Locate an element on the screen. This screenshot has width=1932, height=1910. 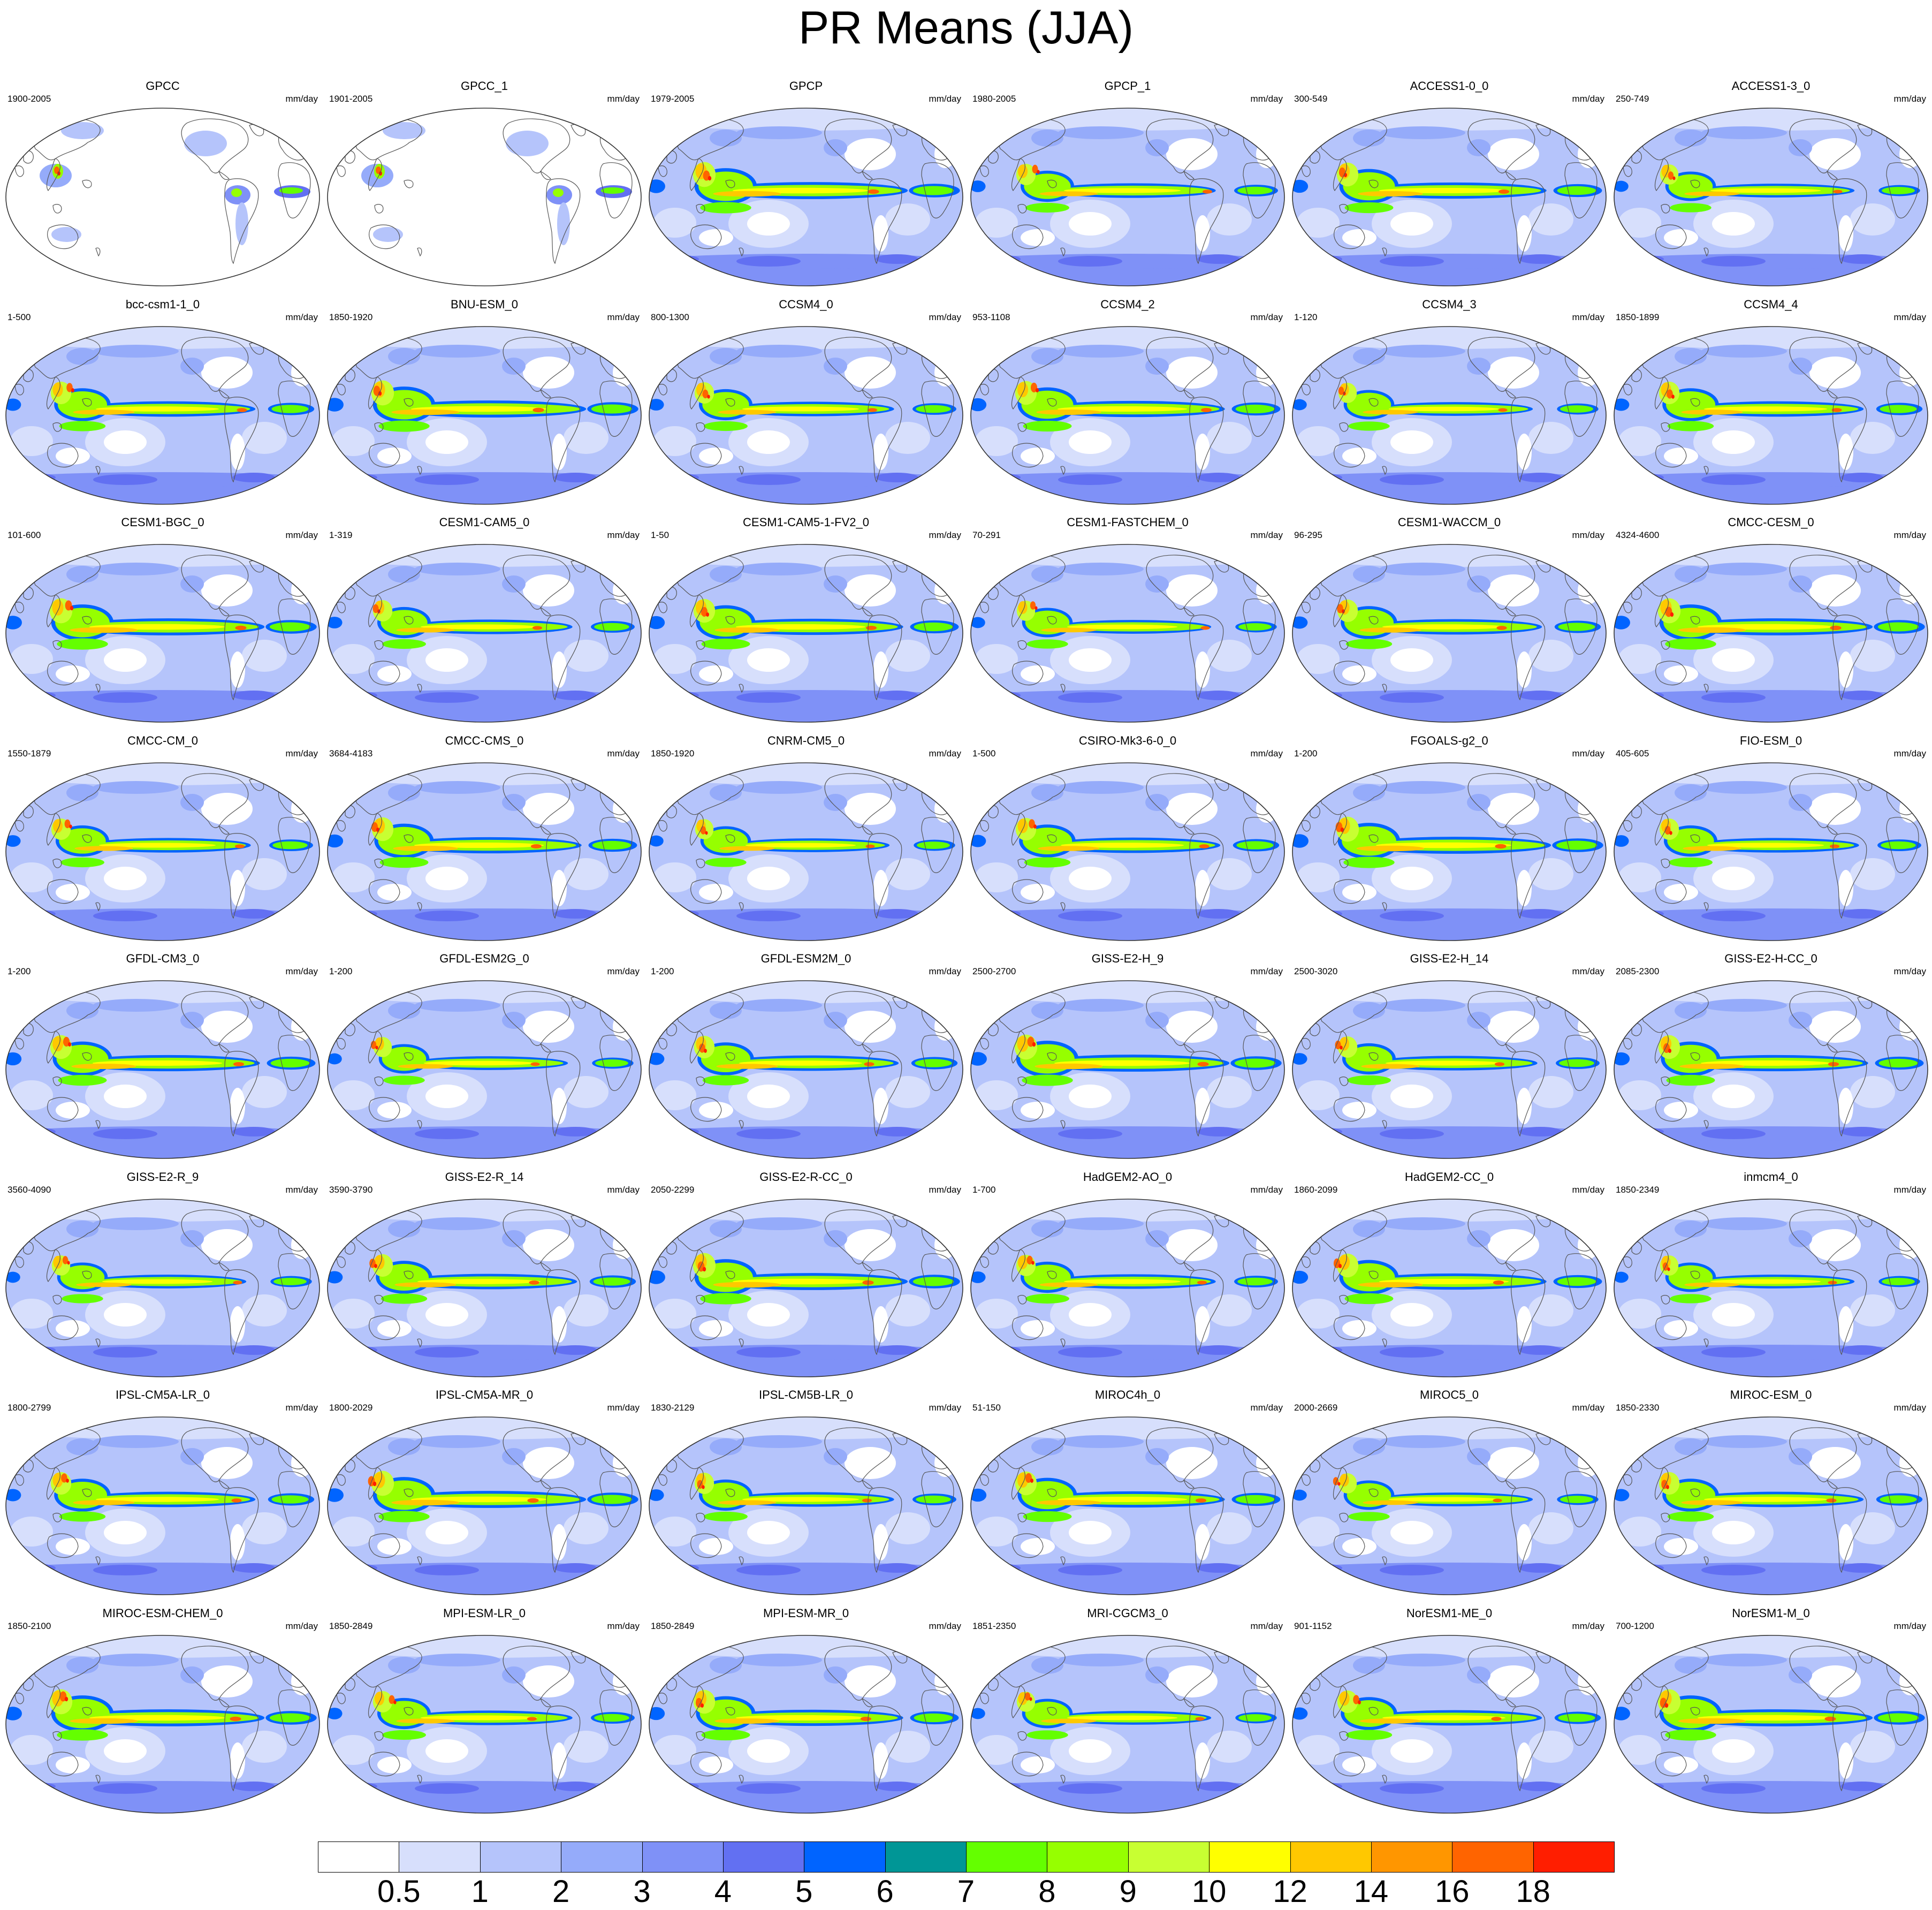
panel-year-range: 1-500 is located at coordinates (984, 753).